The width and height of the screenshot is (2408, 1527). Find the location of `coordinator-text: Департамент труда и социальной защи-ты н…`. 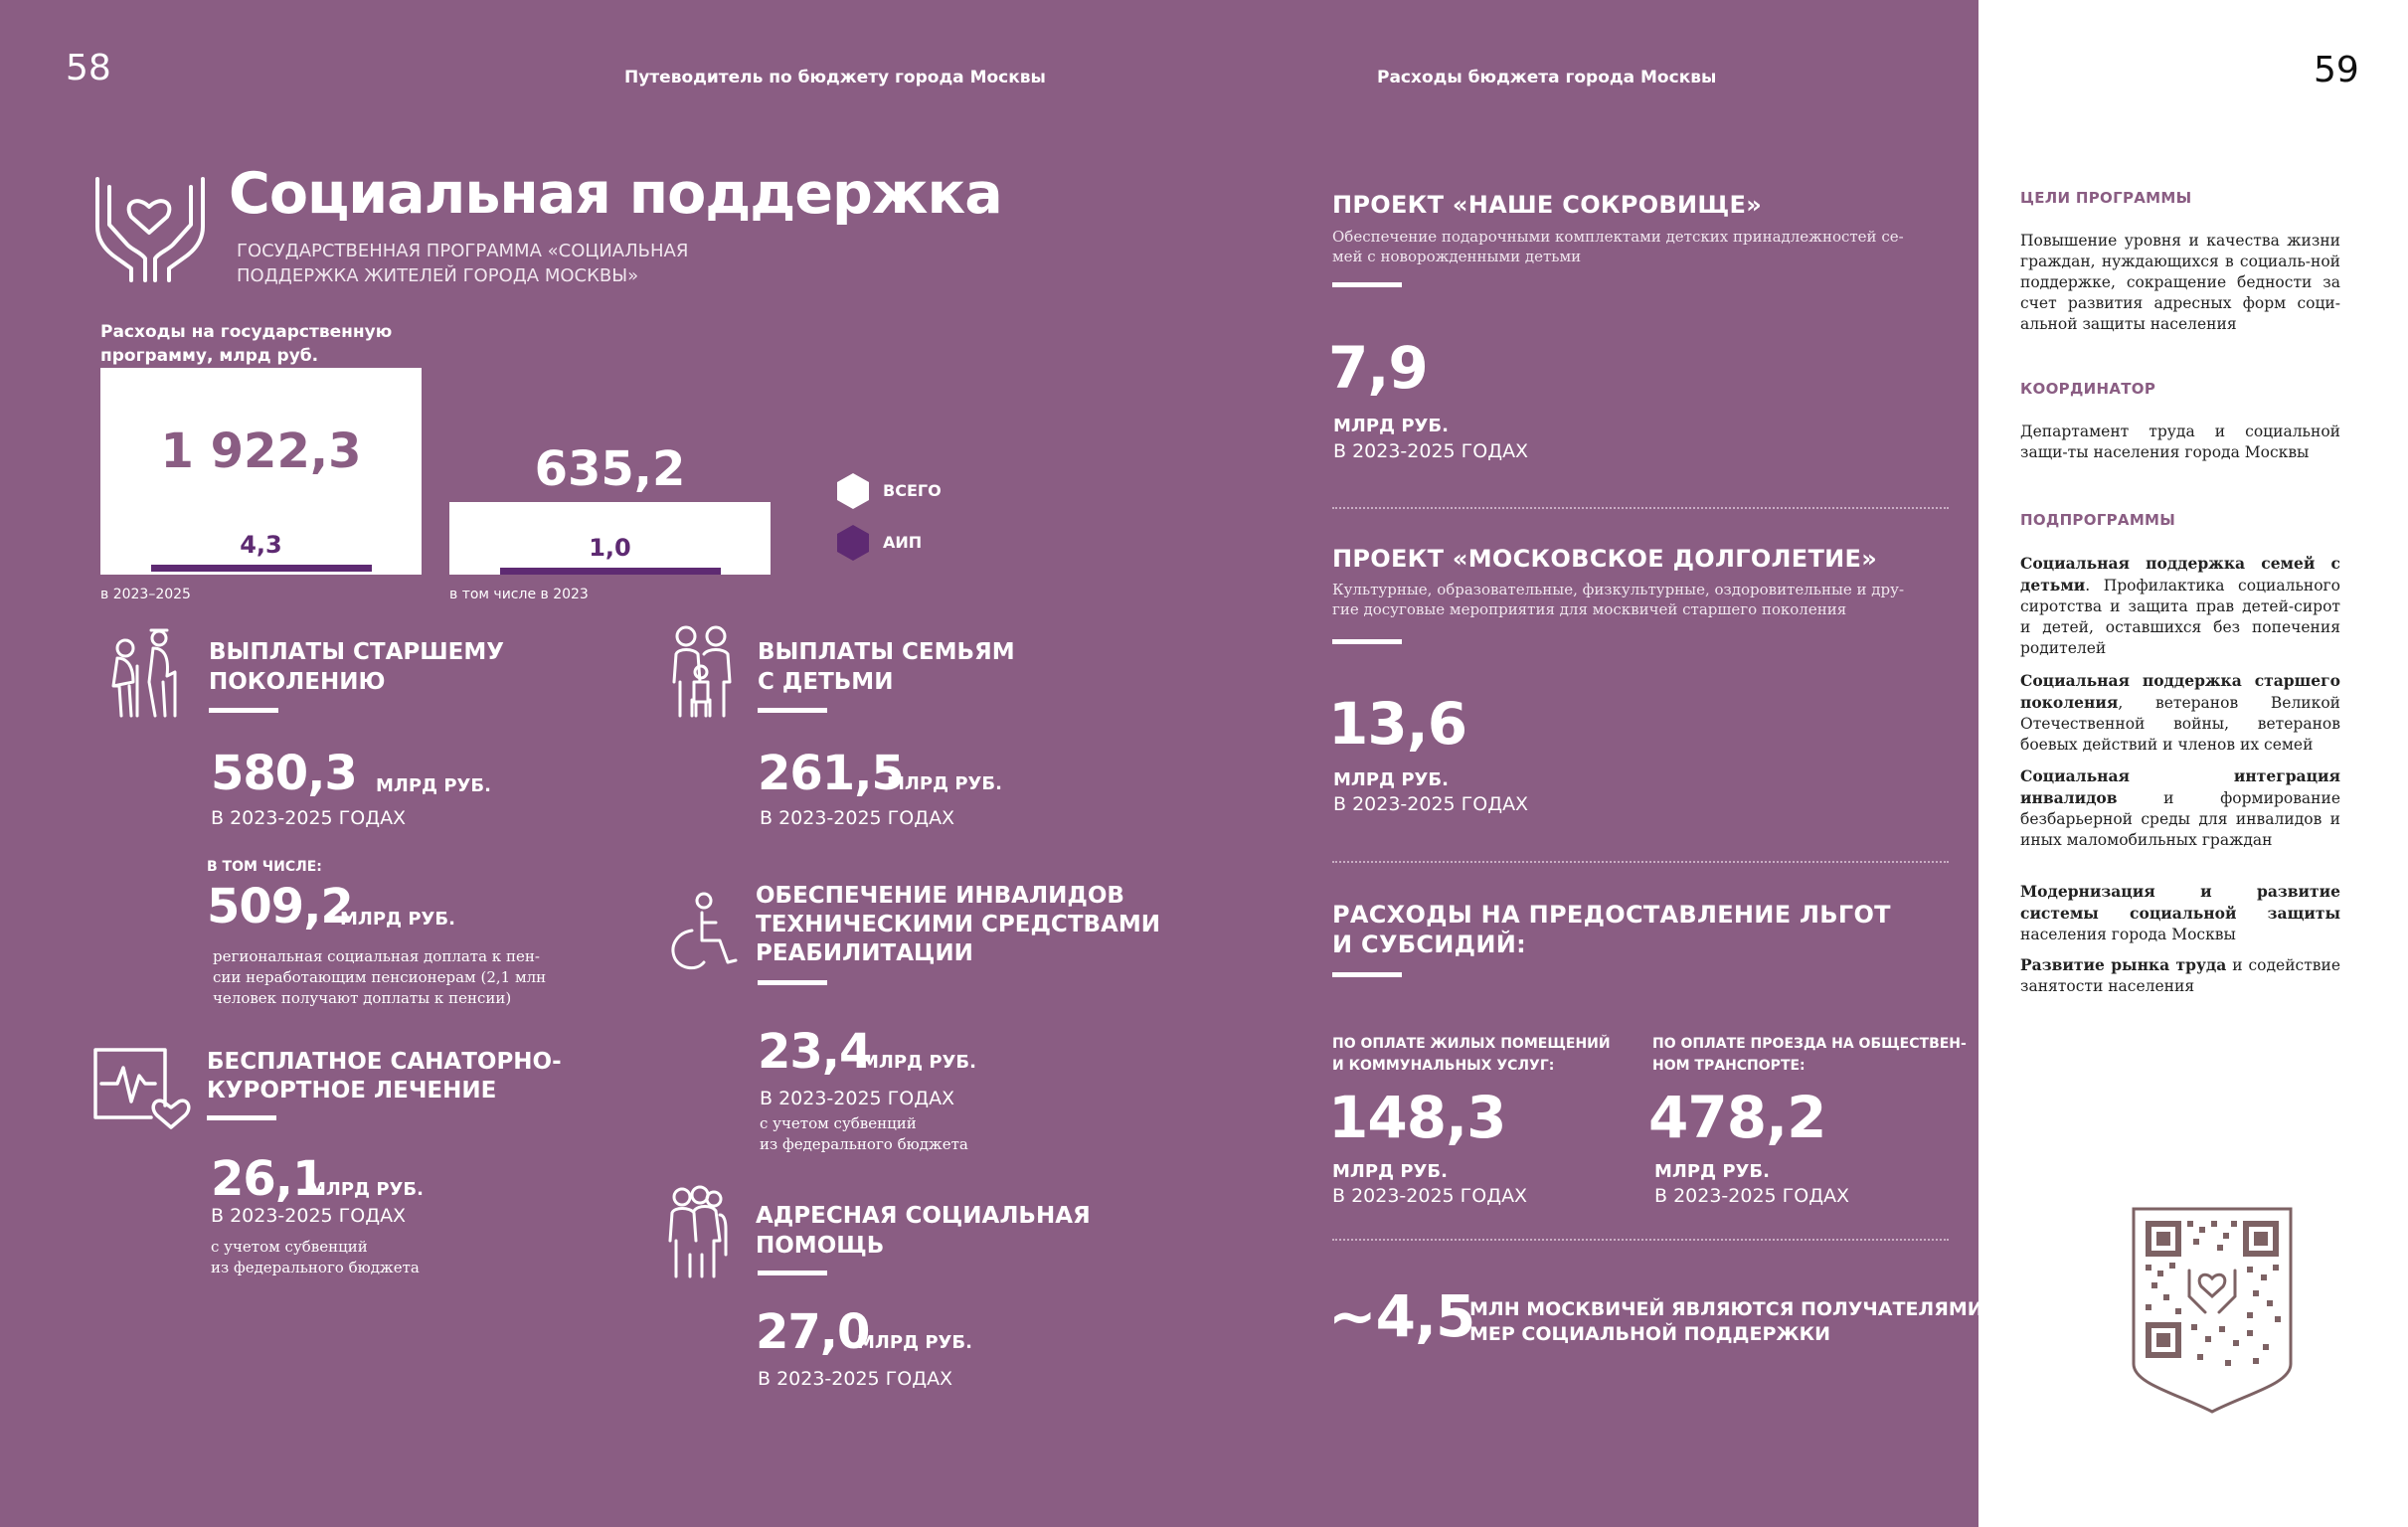

coordinator-text: Департамент труда и социальной защи-ты н… is located at coordinates (2180, 442).